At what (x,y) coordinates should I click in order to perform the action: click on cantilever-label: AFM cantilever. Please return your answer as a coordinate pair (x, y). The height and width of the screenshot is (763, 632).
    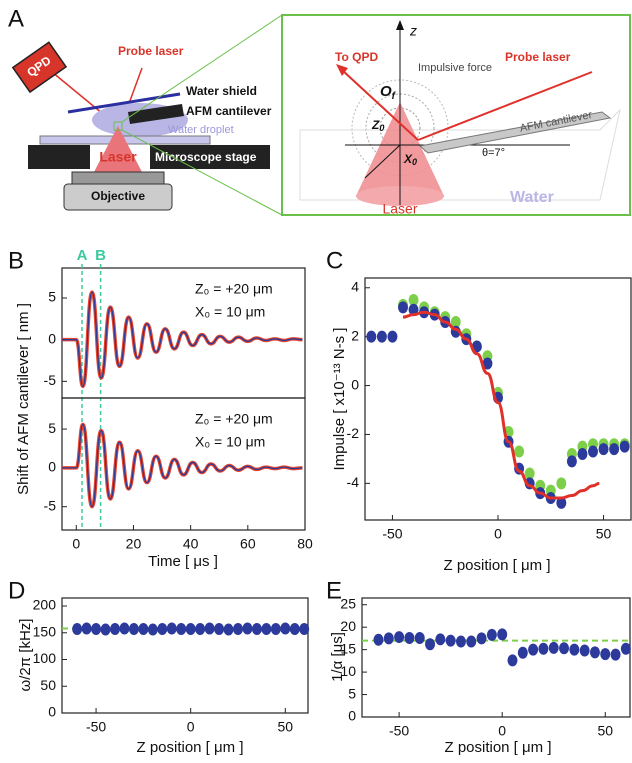
    Looking at the image, I should click on (229, 111).